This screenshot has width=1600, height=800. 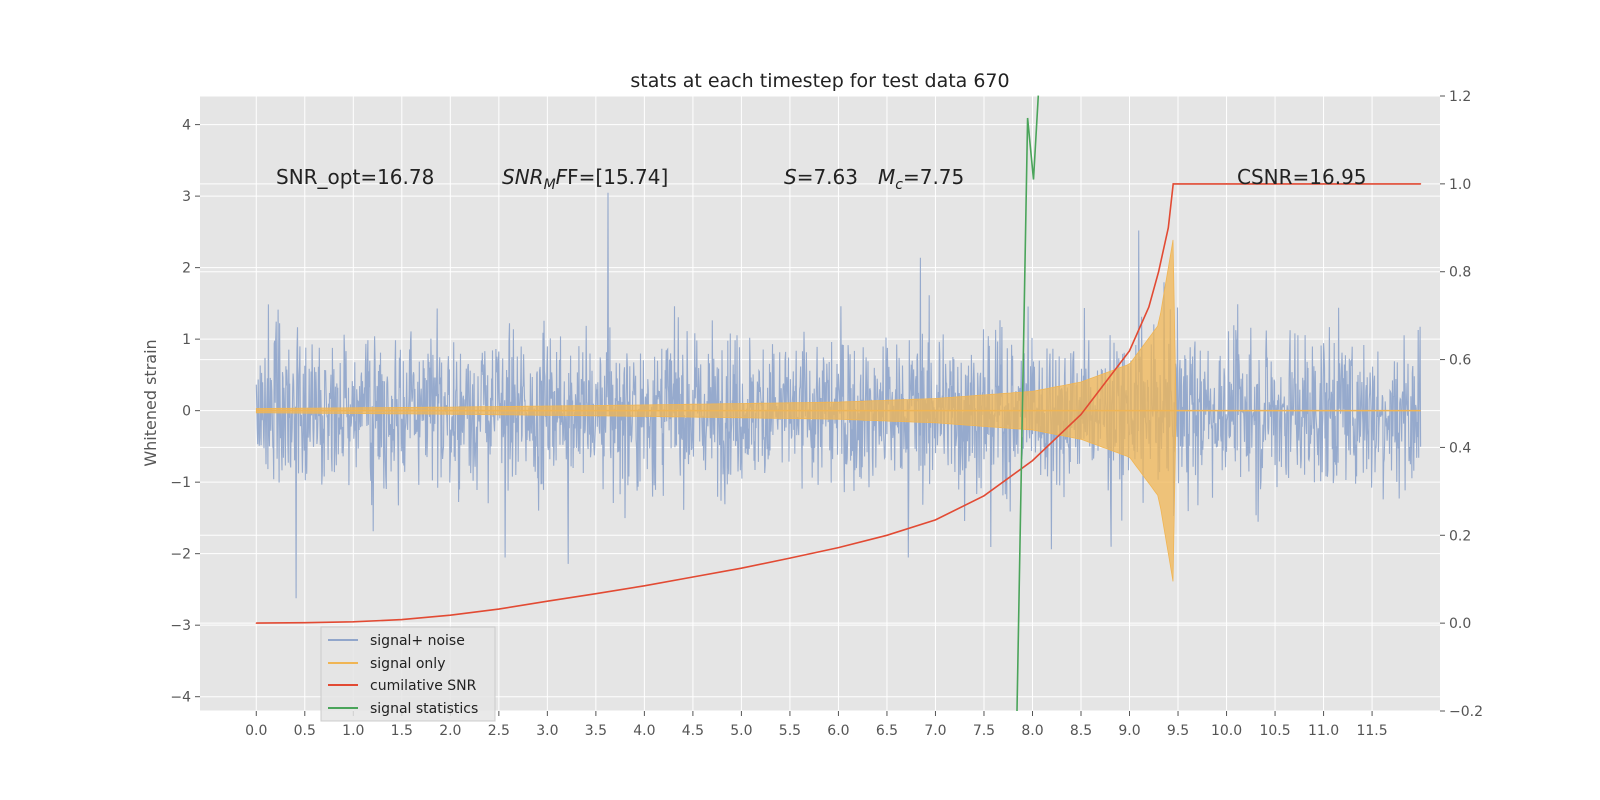 What do you see at coordinates (617, 177) in the screenshot?
I see `annotation-snr-mf-rest: F=[15.74]` at bounding box center [617, 177].